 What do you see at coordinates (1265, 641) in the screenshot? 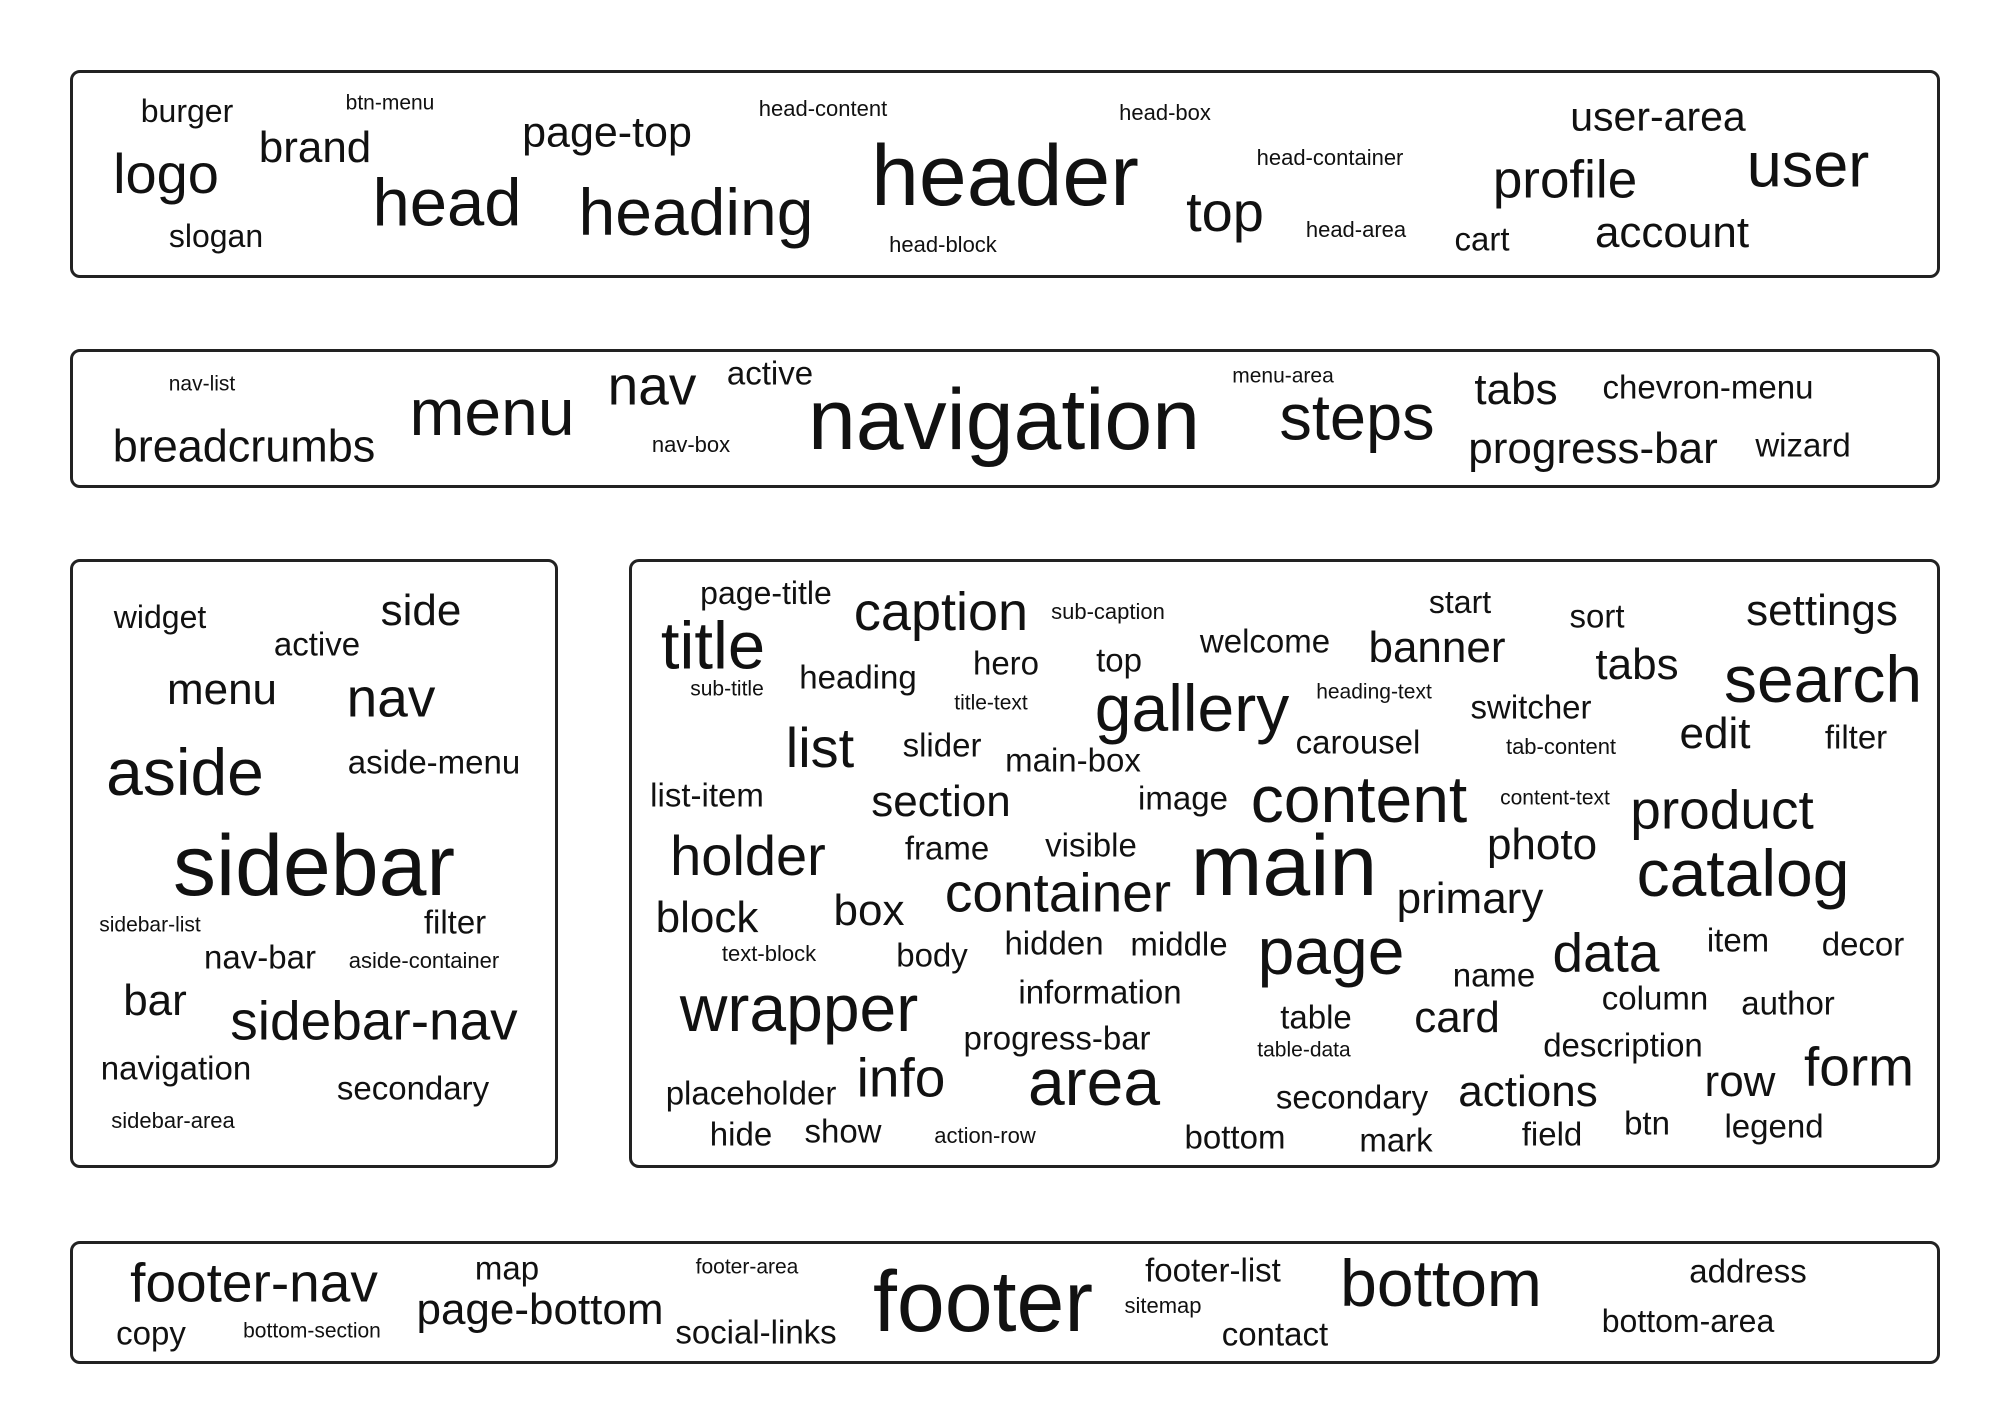
I see `word-welcome: welcome` at bounding box center [1265, 641].